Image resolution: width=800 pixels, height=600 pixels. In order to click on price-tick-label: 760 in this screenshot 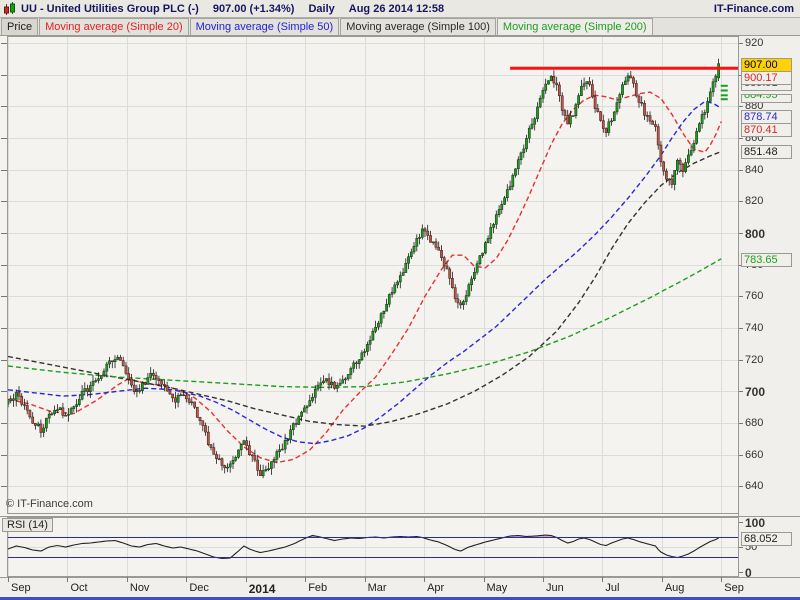, I will do `click(754, 296)`.